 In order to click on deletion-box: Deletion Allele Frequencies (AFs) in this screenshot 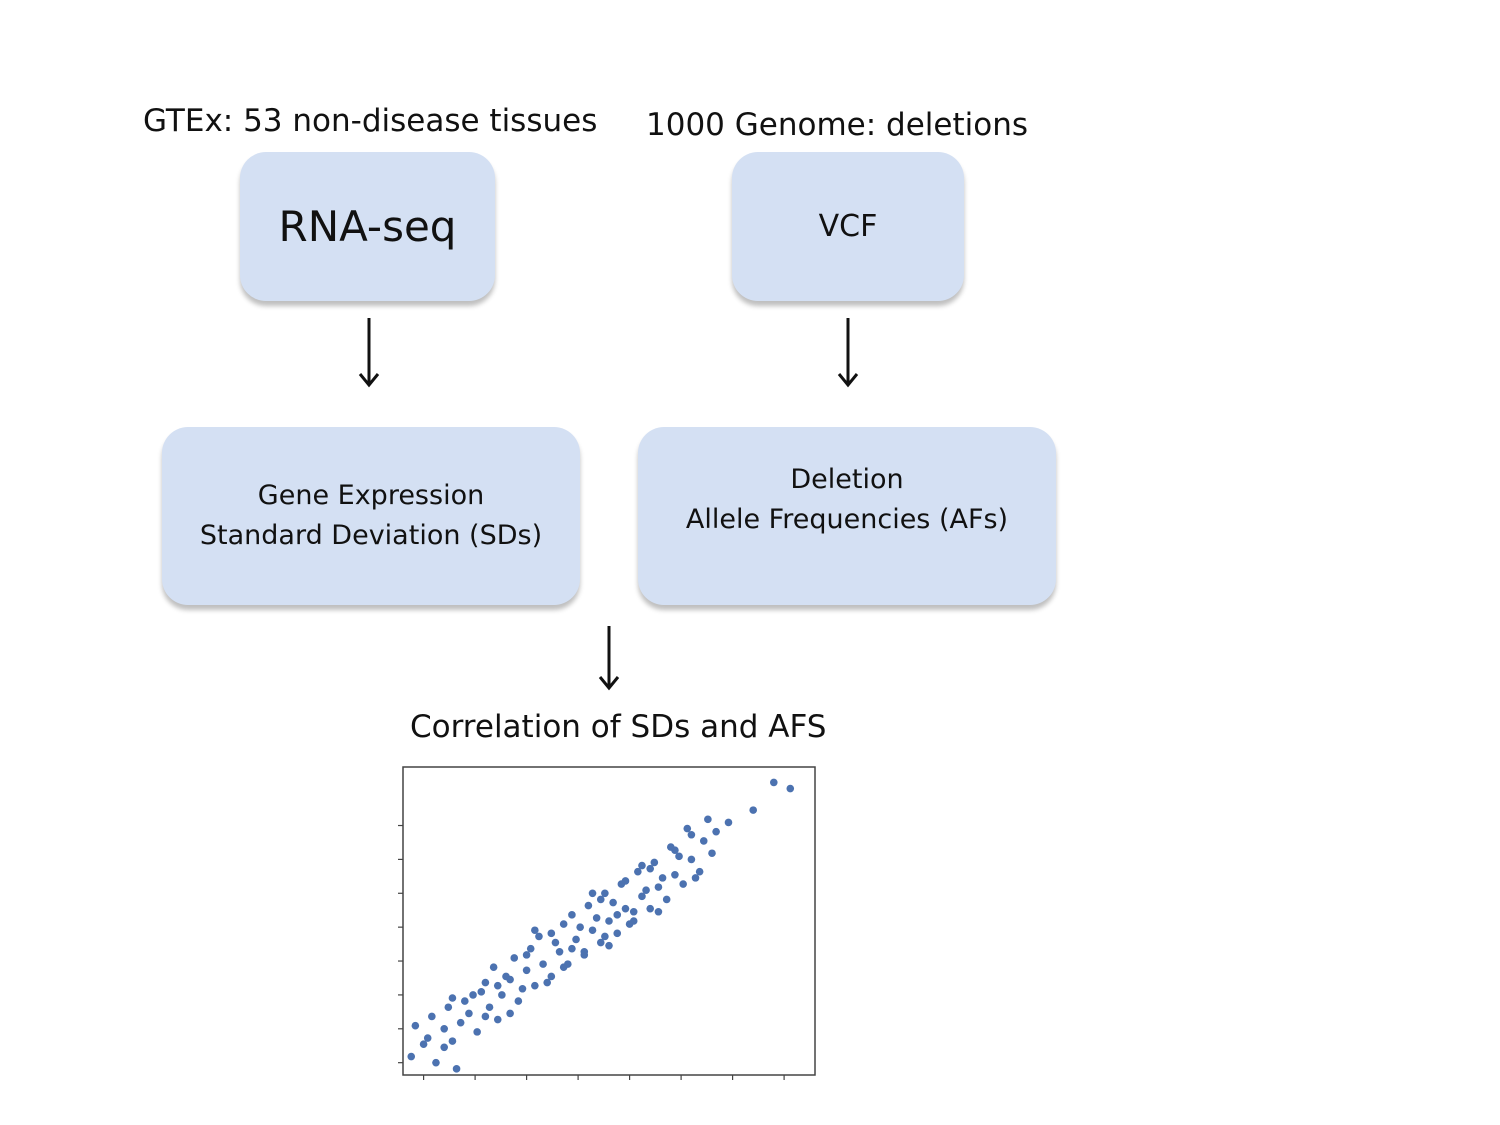, I will do `click(847, 516)`.